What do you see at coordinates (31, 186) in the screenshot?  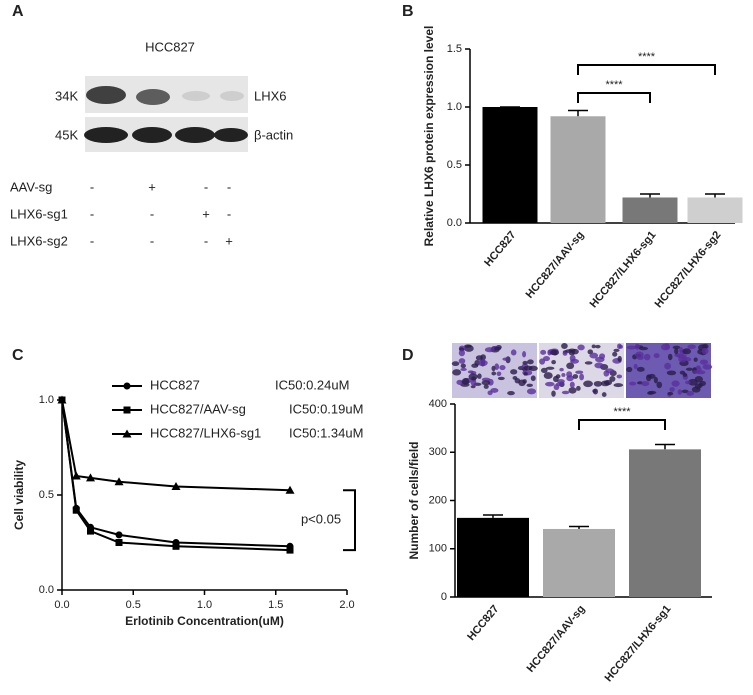 I see `row-label: AAV-sg` at bounding box center [31, 186].